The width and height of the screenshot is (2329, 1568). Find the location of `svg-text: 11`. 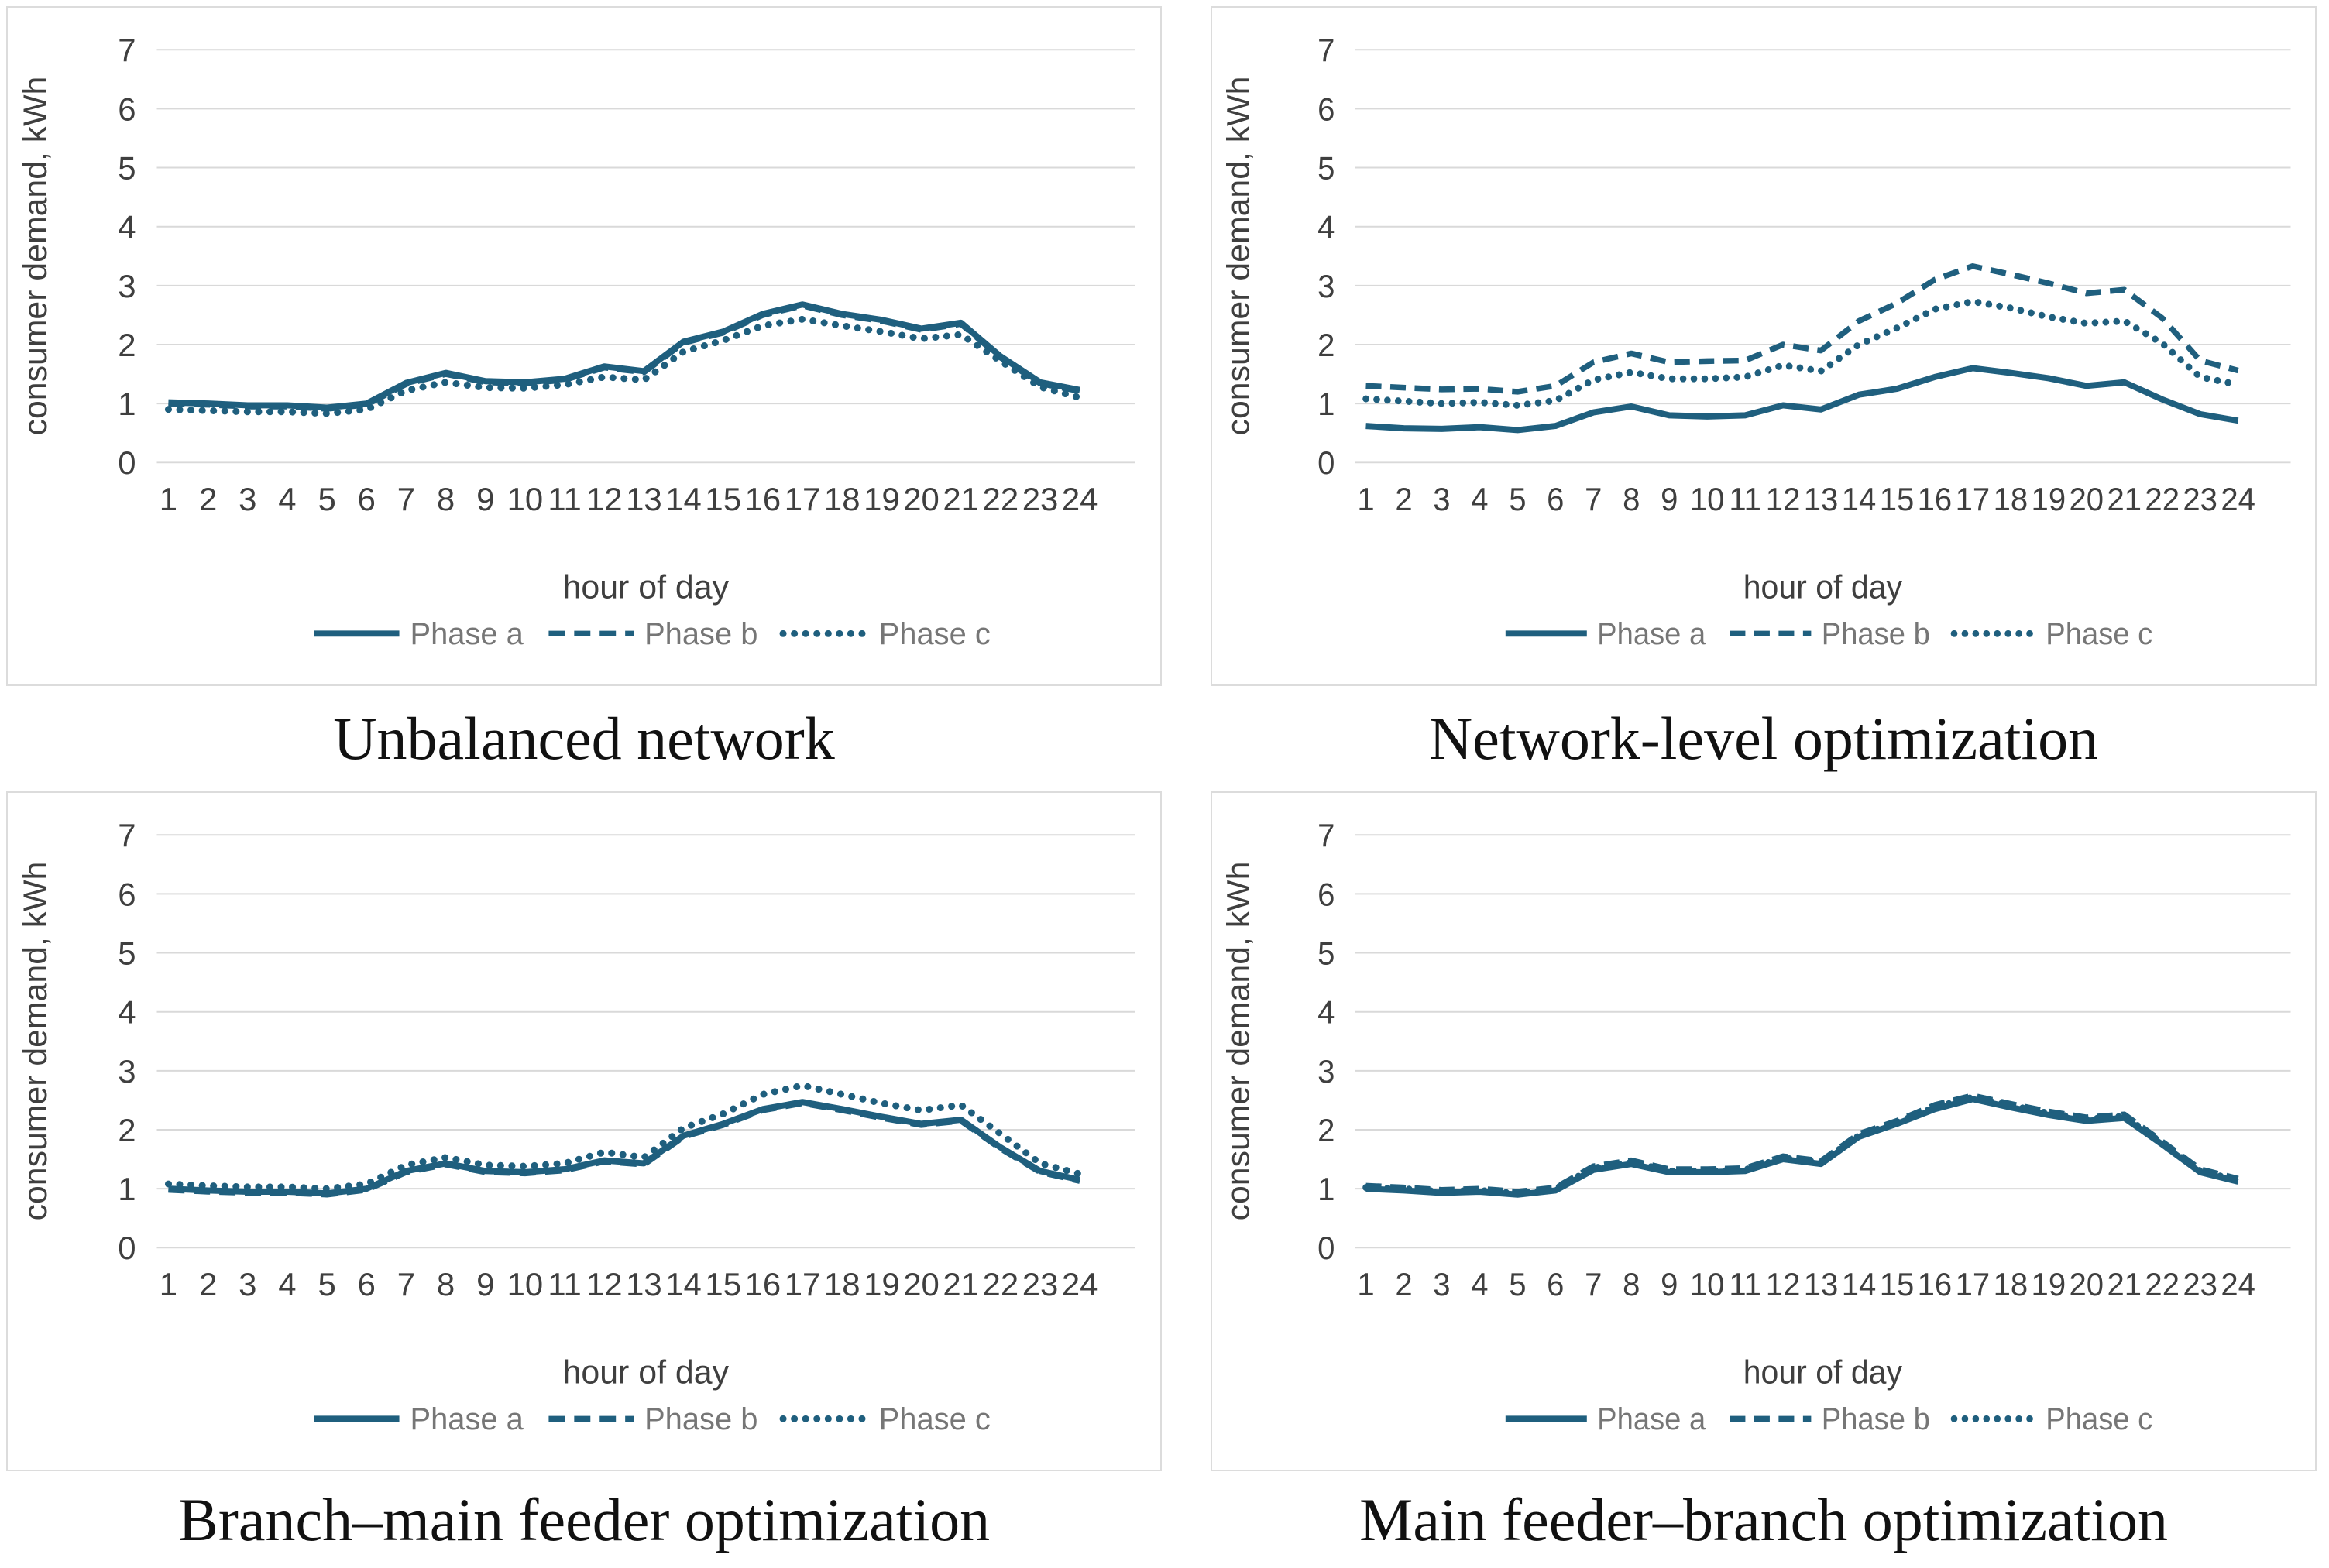

svg-text: 11 is located at coordinates (564, 1284).